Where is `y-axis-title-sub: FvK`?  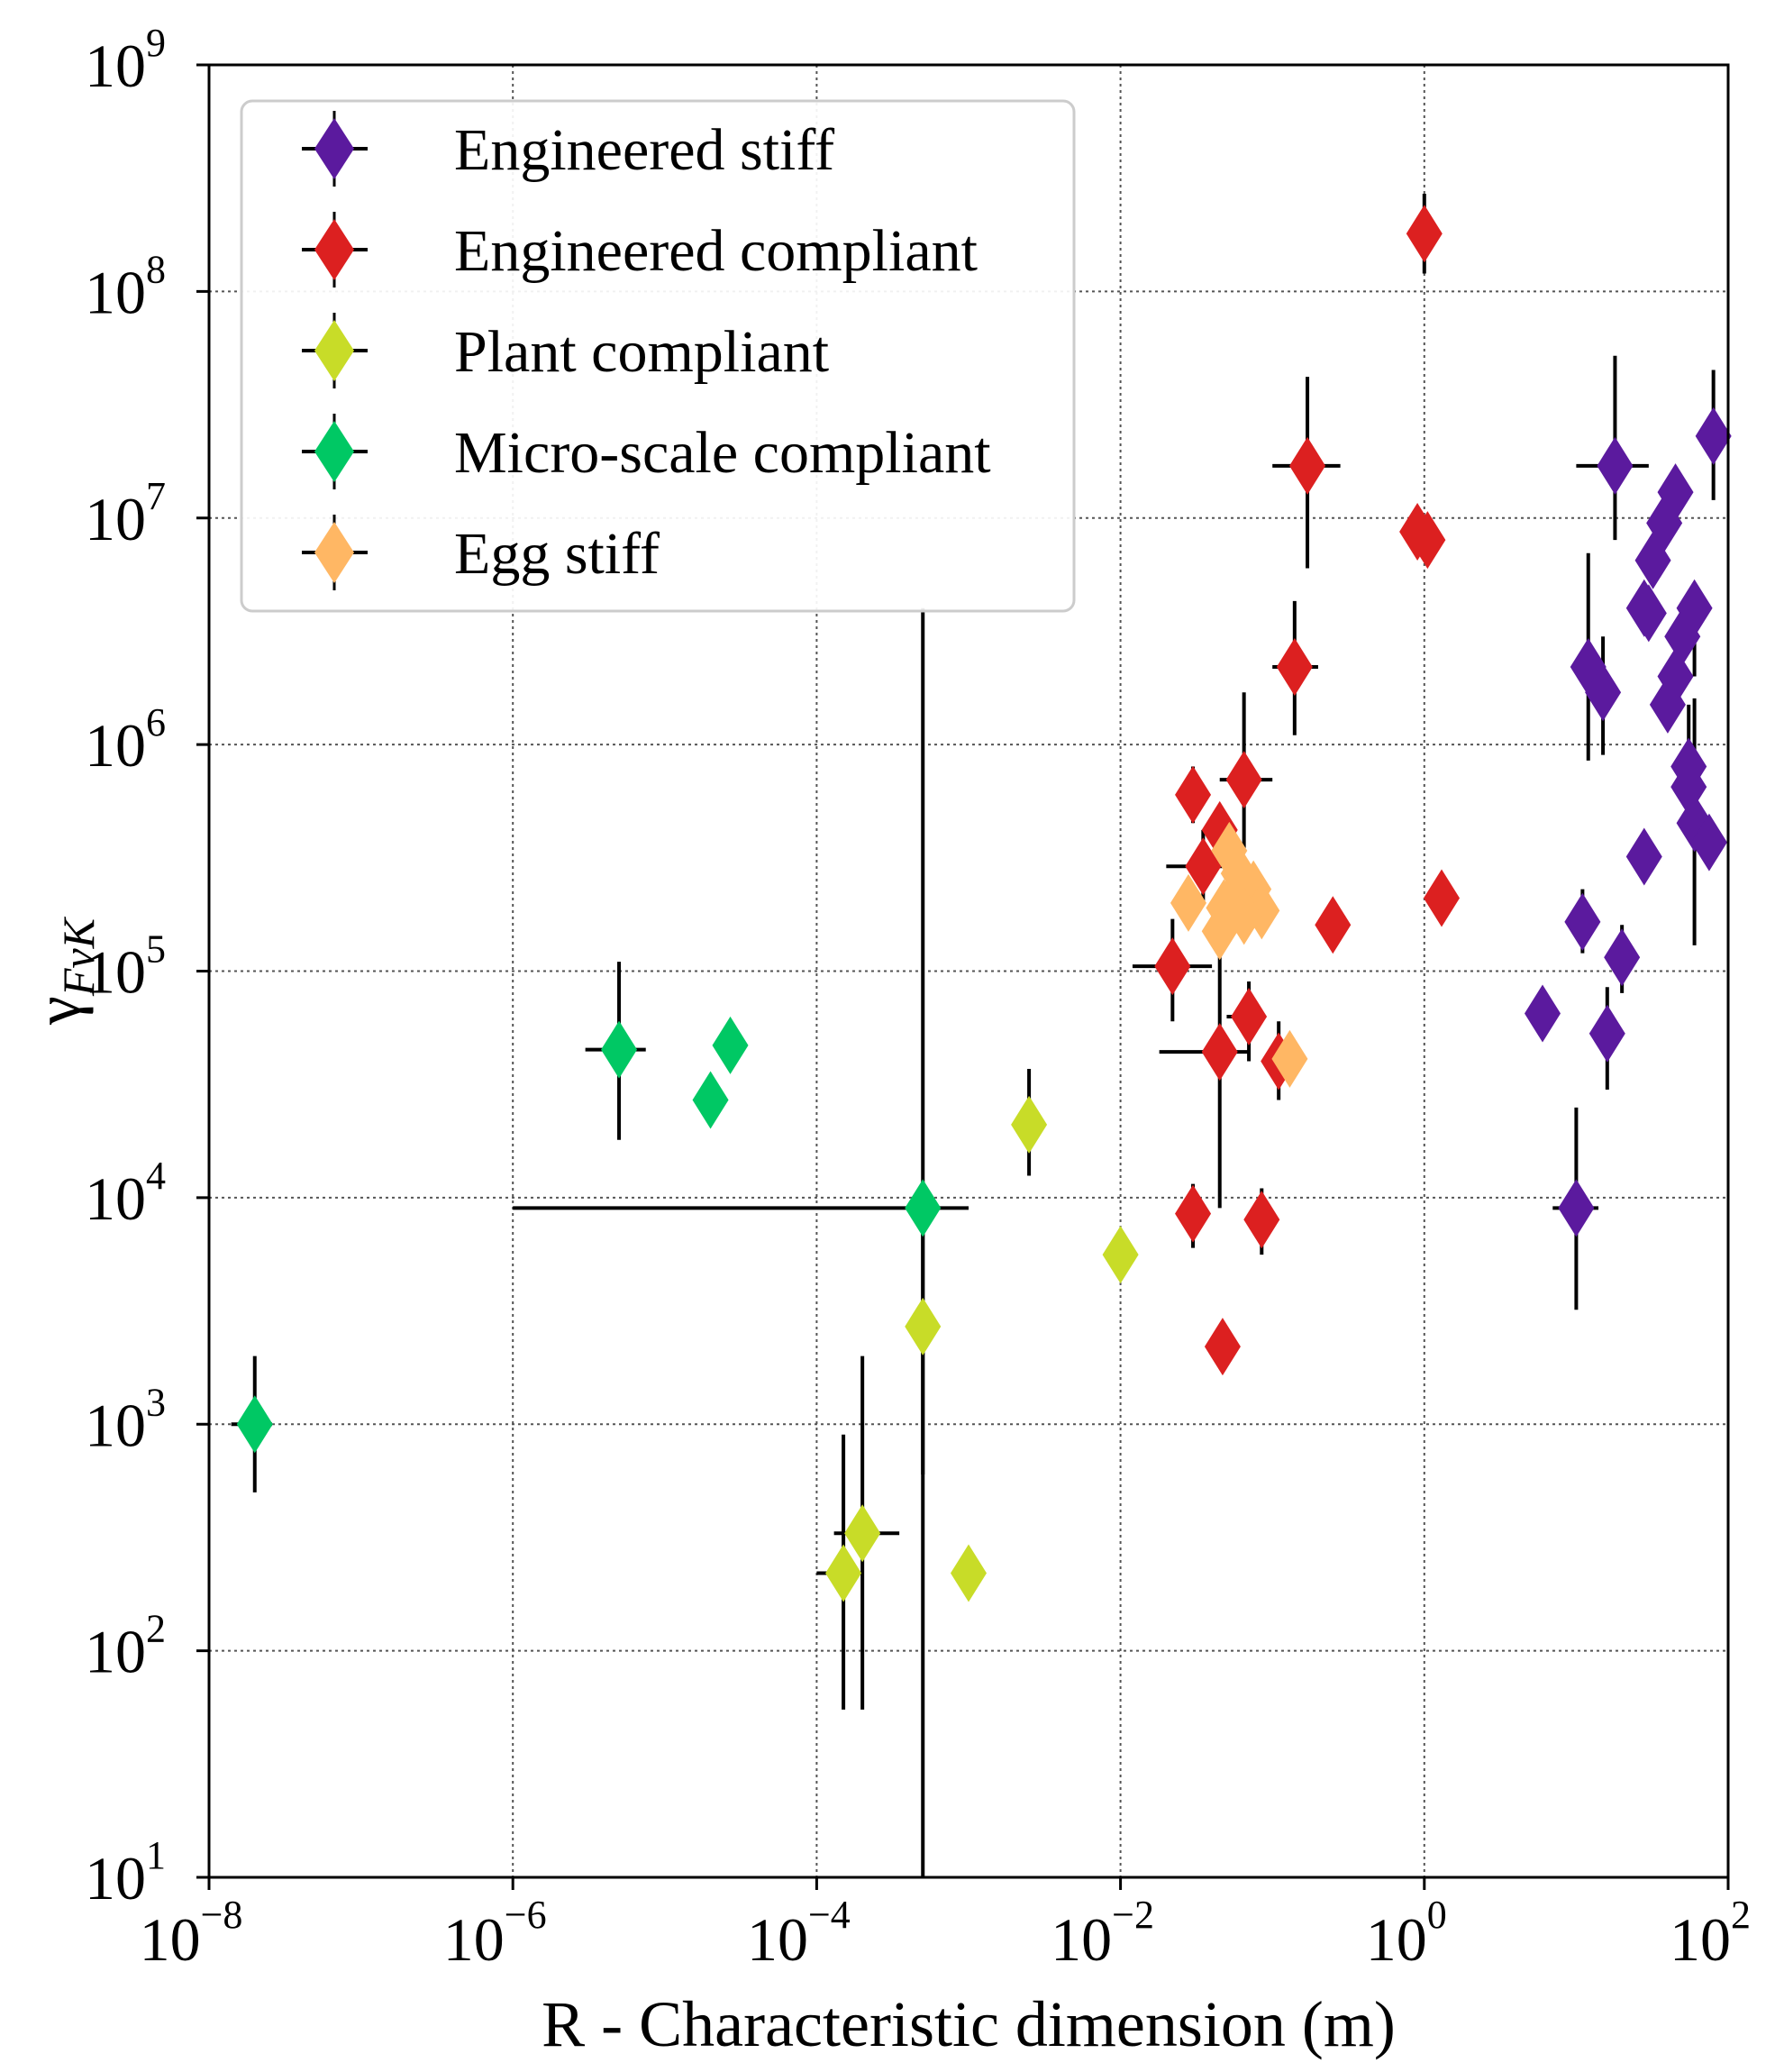 y-axis-title-sub: FvK is located at coordinates (78, 956).